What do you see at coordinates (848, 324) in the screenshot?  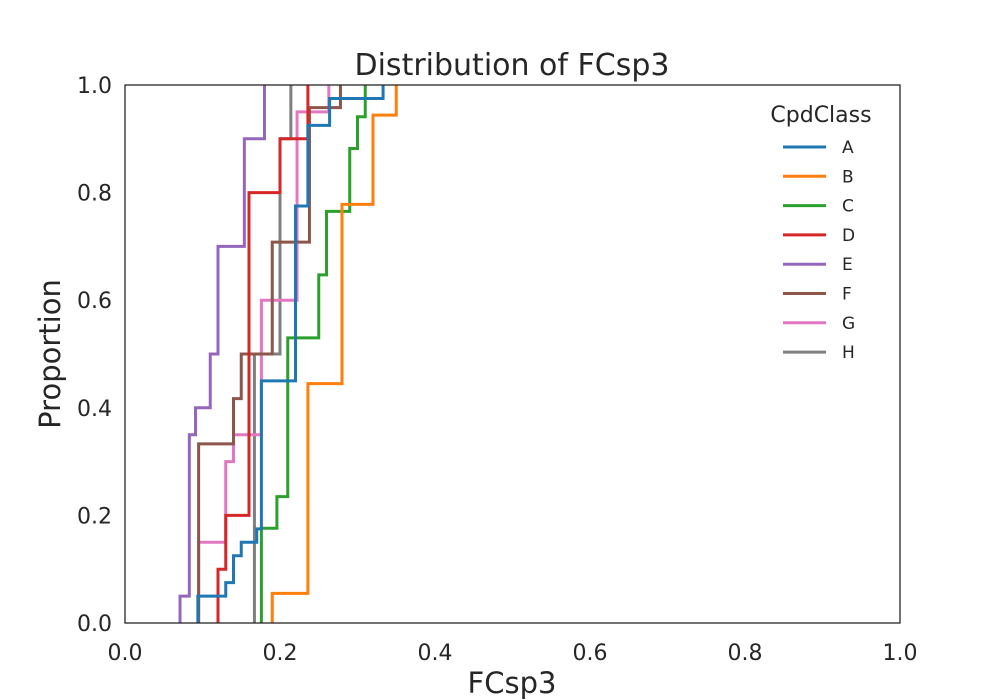 I see `legend-label-g: G` at bounding box center [848, 324].